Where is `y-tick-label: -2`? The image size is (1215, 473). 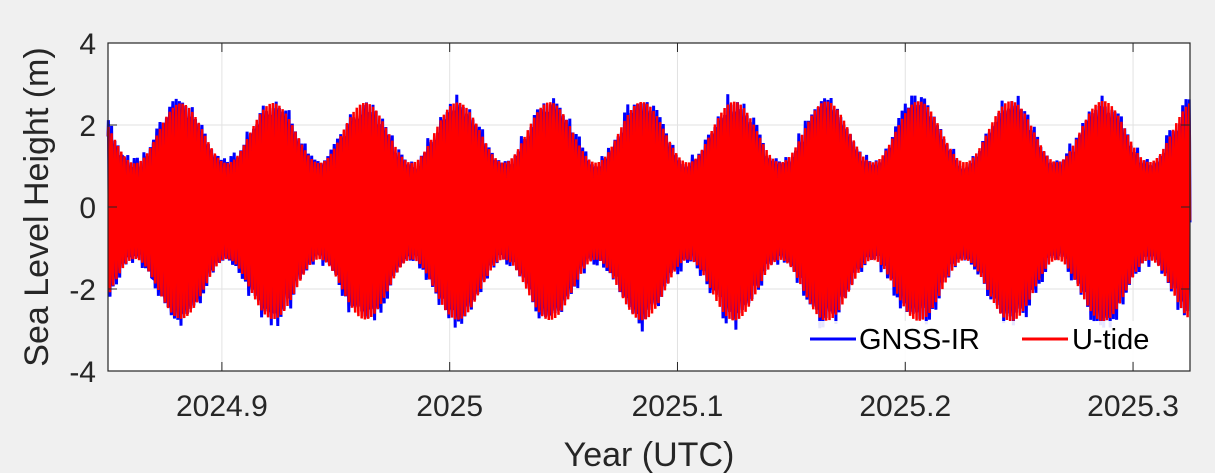
y-tick-label: -2 is located at coordinates (82, 290).